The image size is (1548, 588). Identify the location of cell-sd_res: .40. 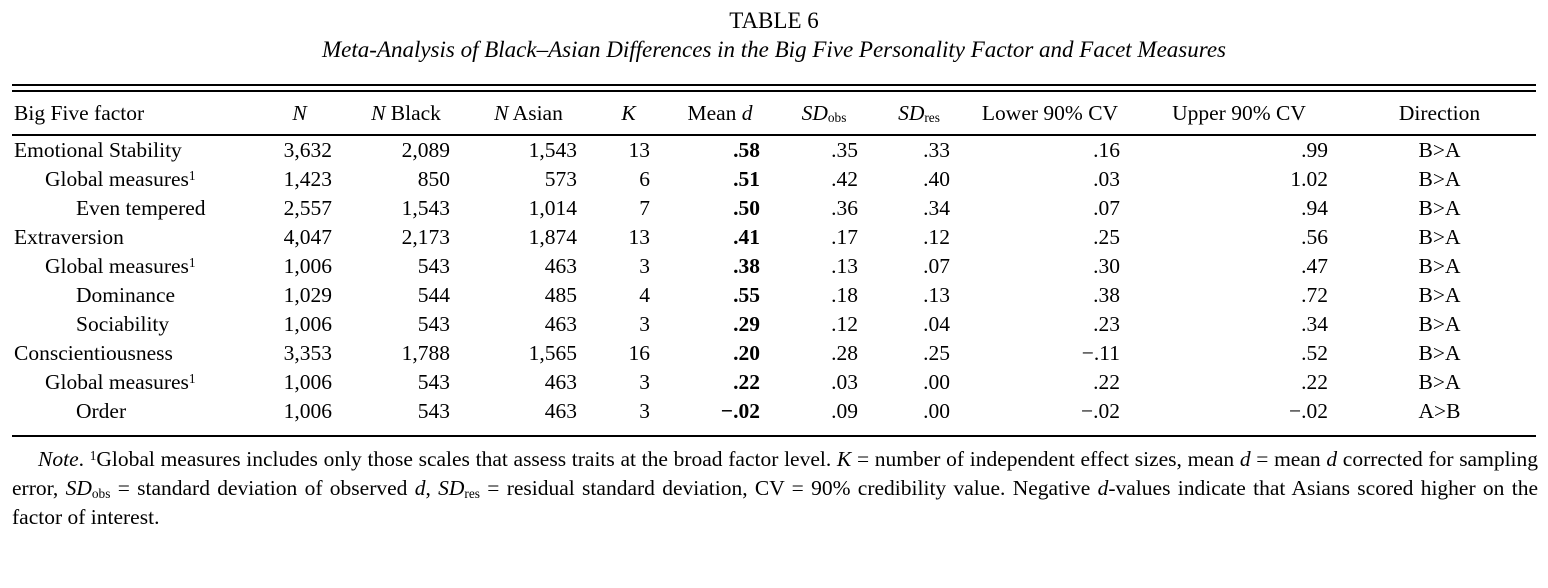
(936, 179).